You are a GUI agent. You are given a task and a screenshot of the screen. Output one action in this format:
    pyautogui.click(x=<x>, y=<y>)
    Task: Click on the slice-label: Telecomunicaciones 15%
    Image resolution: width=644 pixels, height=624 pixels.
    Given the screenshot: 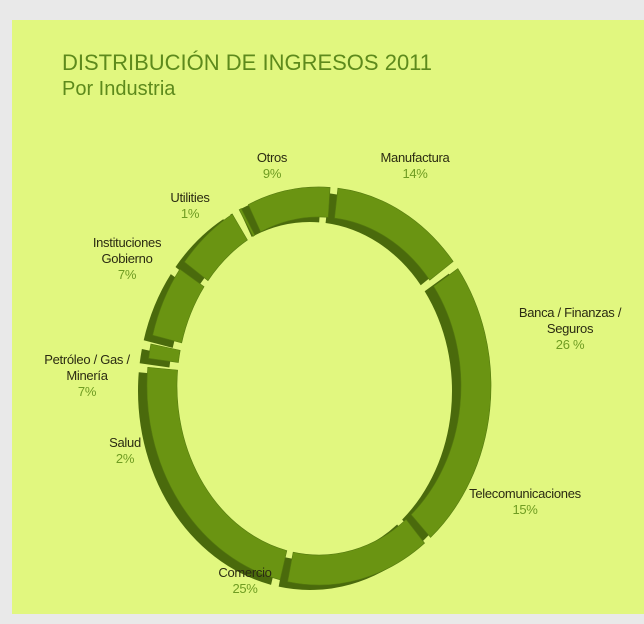 What is the action you would take?
    pyautogui.click(x=525, y=502)
    